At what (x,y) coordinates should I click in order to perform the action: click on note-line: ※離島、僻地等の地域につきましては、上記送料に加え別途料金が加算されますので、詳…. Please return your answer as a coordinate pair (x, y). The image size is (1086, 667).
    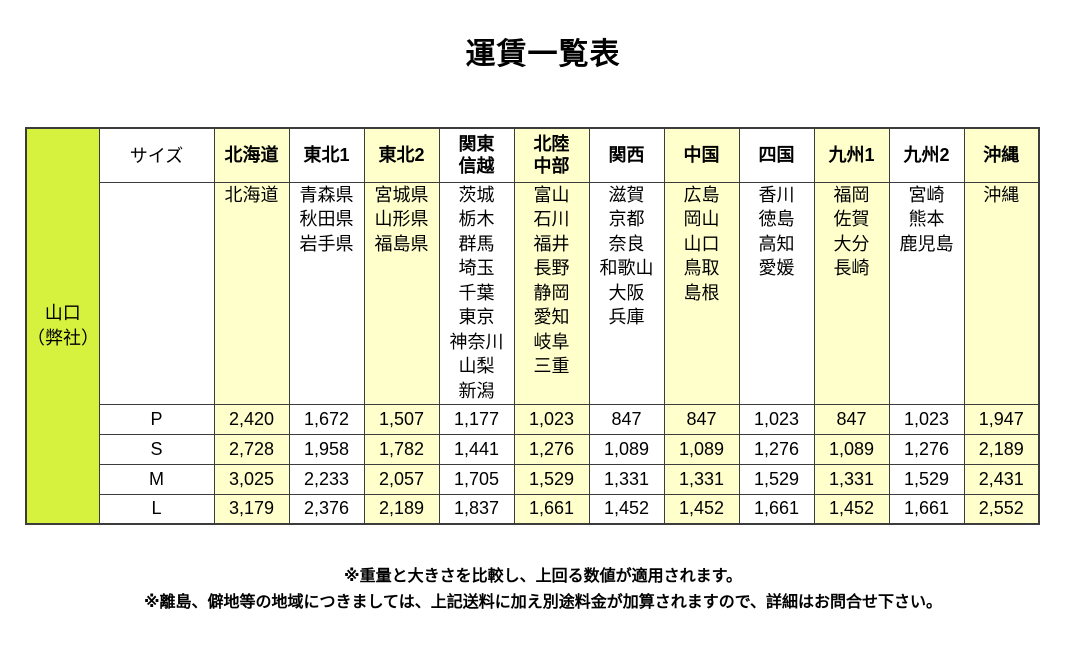
    Looking at the image, I should click on (543, 602).